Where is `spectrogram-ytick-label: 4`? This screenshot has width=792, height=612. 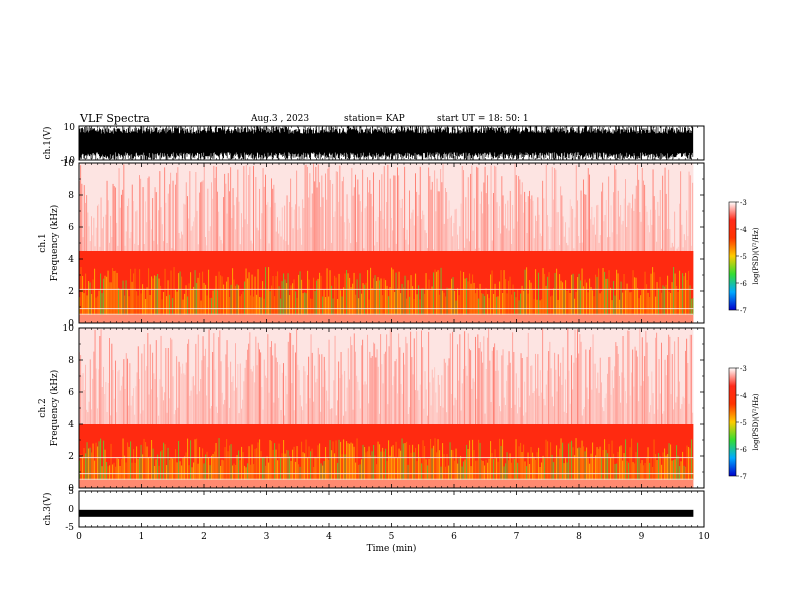
spectrogram-ytick-label: 4 is located at coordinates (71, 425).